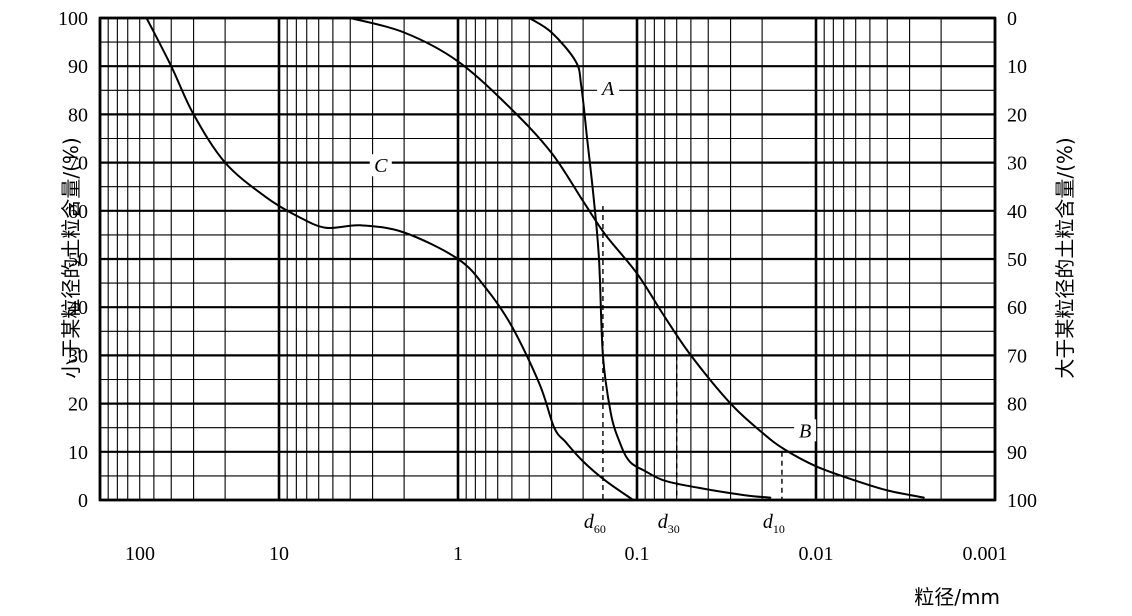  I want to click on x-tick-label: 10, so click(279, 554).